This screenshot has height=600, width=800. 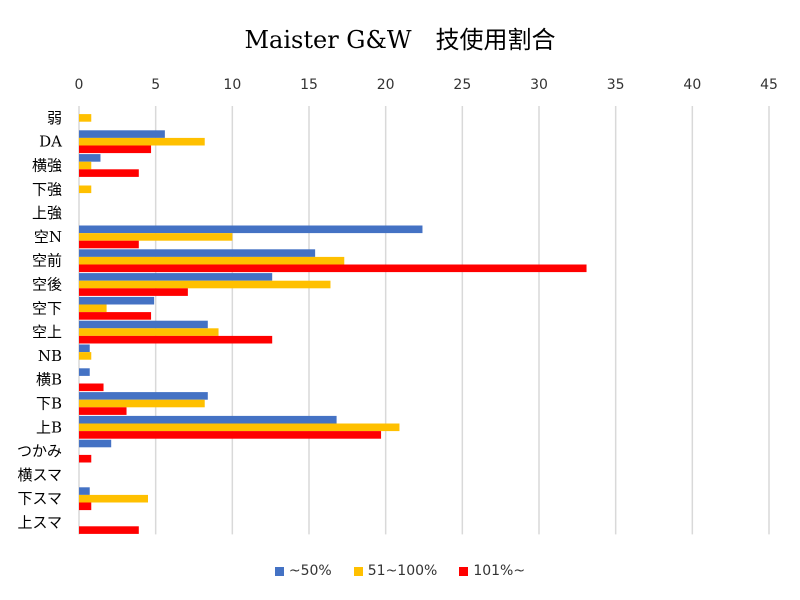 What do you see at coordinates (39, 475) in the screenshot?
I see `category-label: 横スマ` at bounding box center [39, 475].